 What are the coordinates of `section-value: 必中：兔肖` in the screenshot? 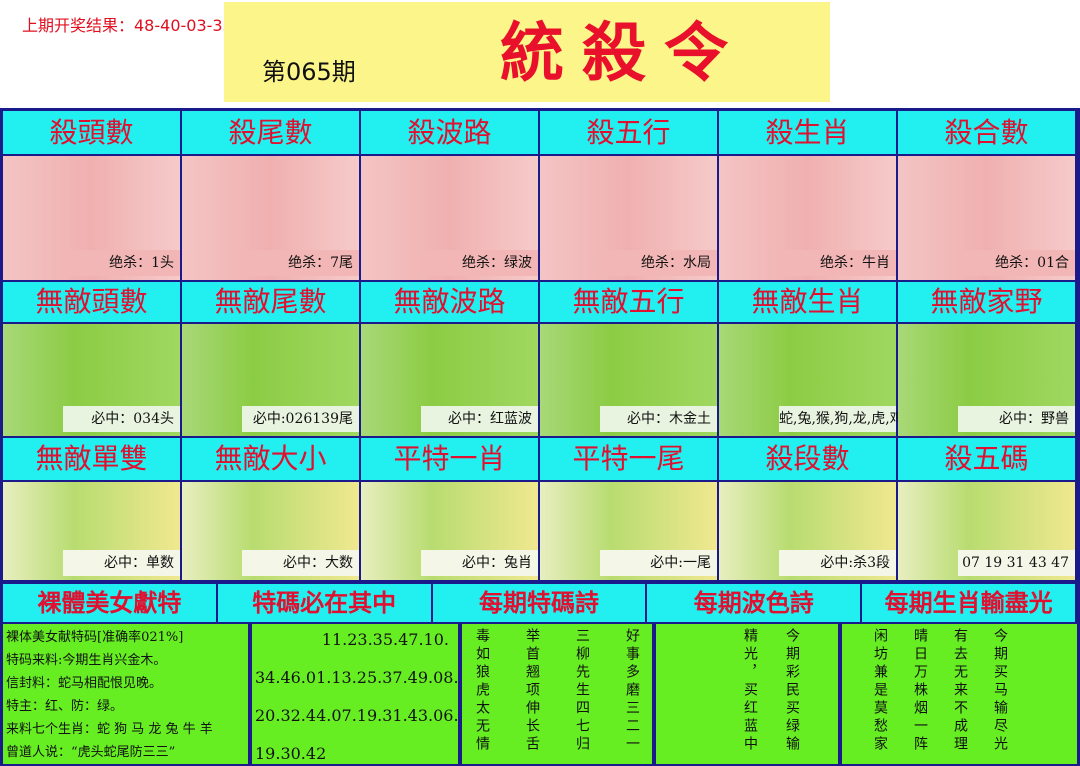 It's located at (479, 563).